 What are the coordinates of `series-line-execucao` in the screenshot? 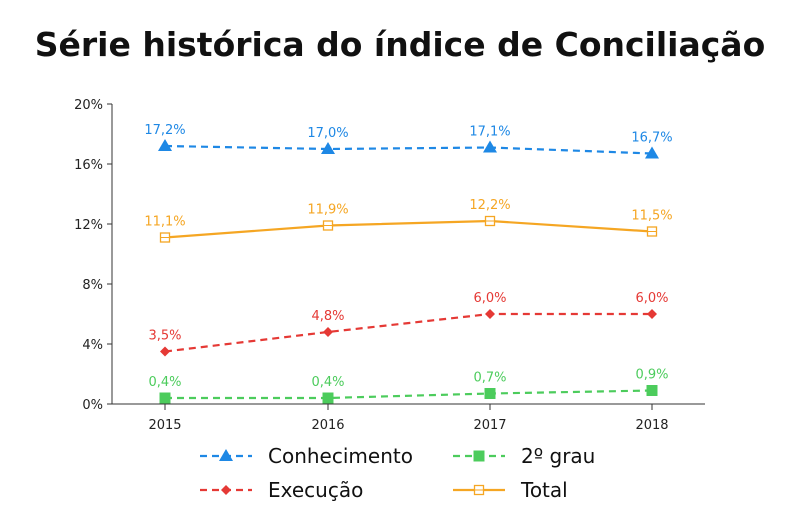 It's located at (408, 332).